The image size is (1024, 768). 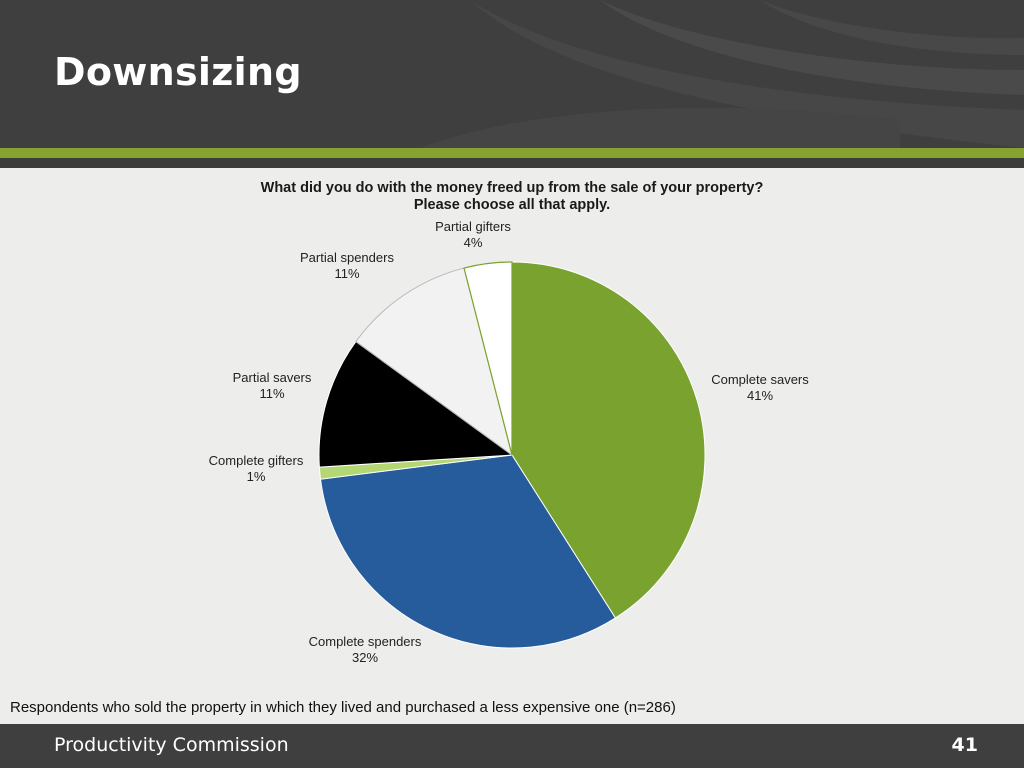 What do you see at coordinates (416, 404) in the screenshot?
I see `pie-slice-partial-savers` at bounding box center [416, 404].